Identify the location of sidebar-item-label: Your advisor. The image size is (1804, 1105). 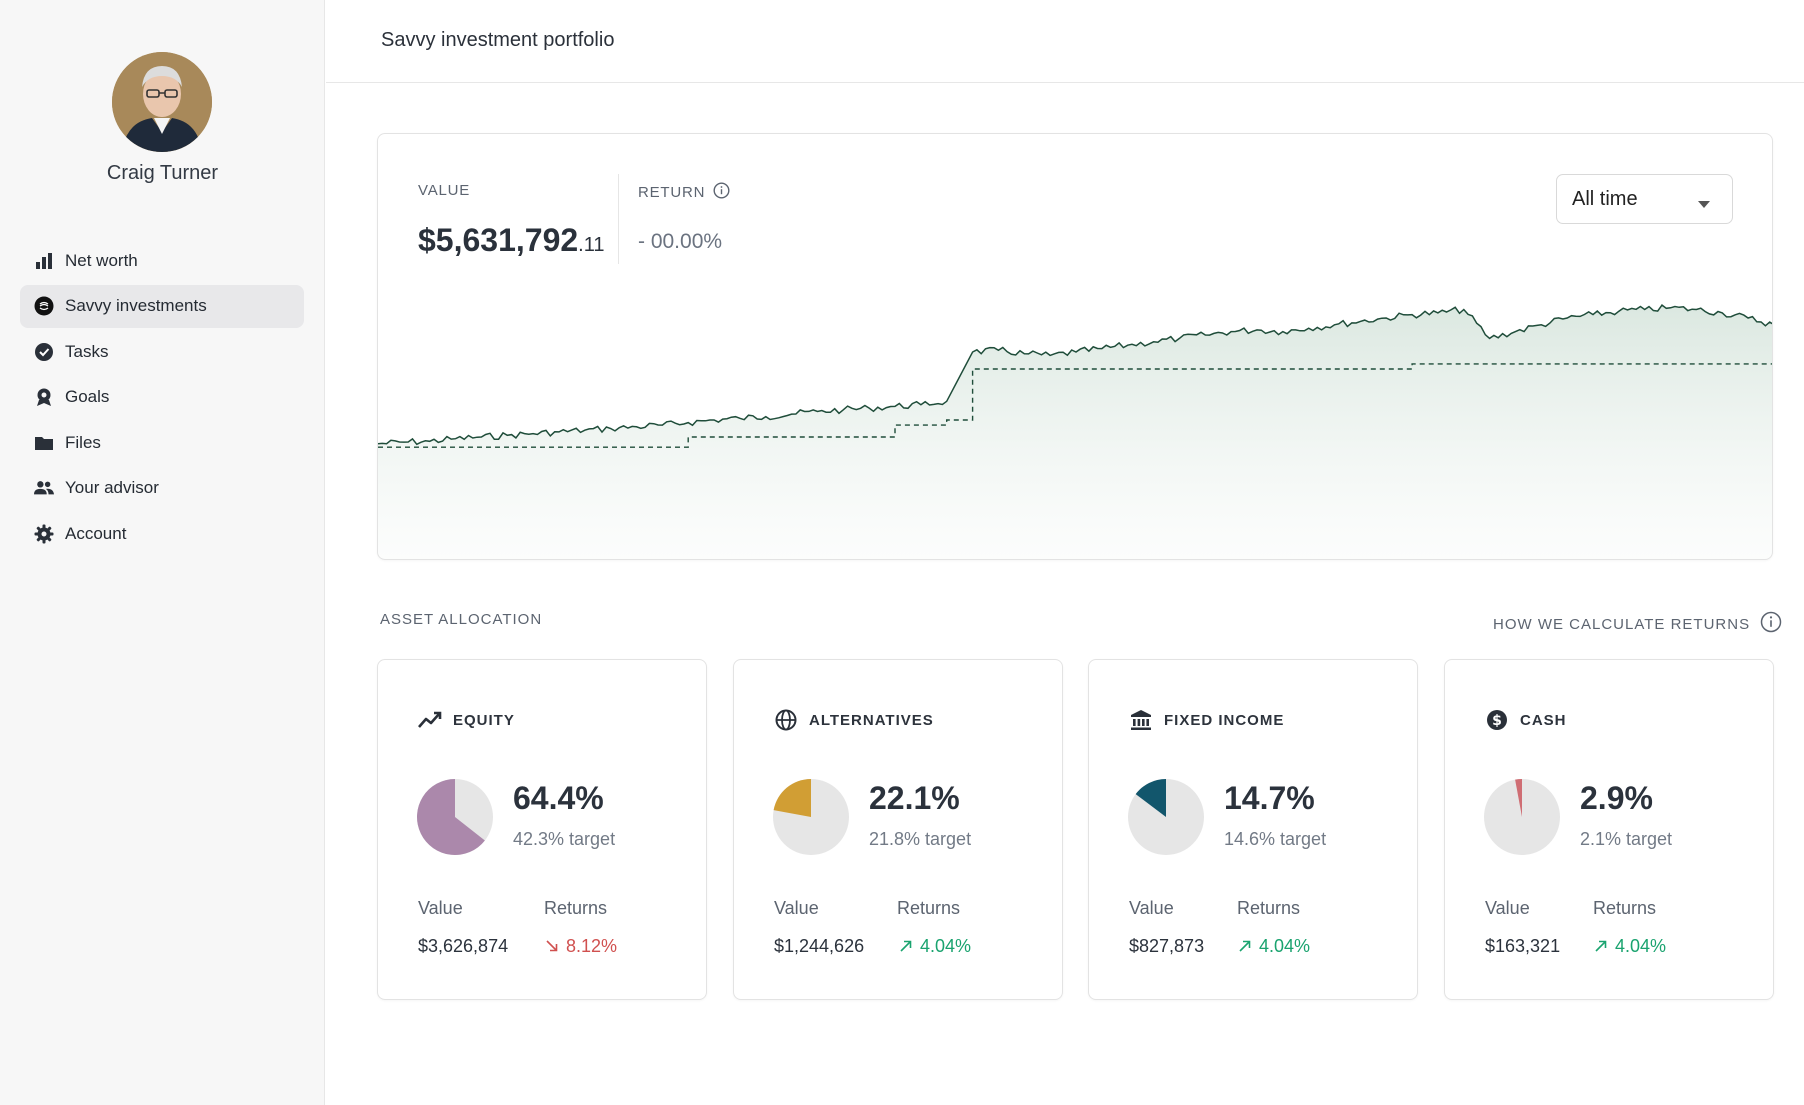
(112, 487).